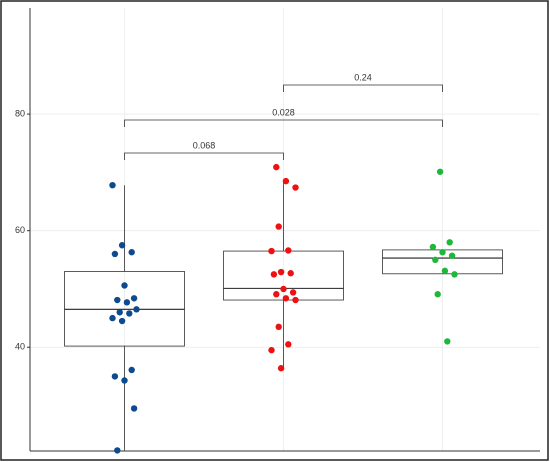  I want to click on y-tick-label: 40, so click(20, 347).